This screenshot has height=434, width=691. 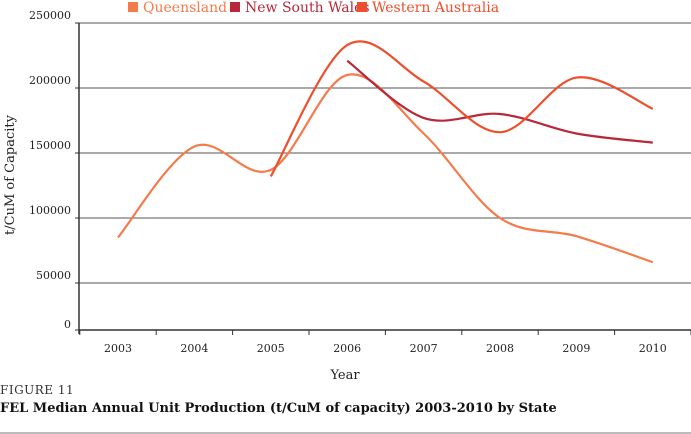 What do you see at coordinates (345, 433) in the screenshot?
I see `divider` at bounding box center [345, 433].